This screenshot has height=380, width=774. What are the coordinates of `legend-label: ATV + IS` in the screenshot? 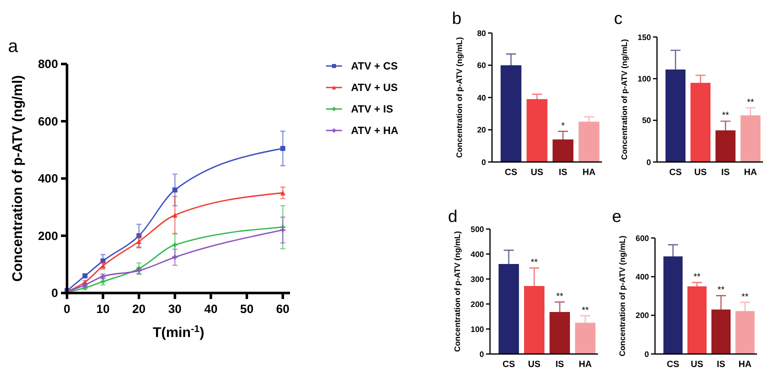 It's located at (372, 110).